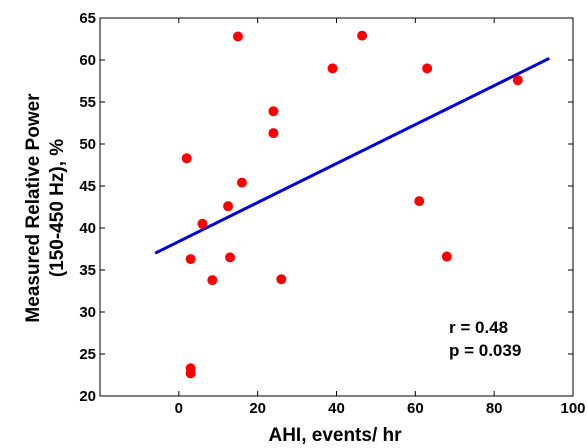 This screenshot has height=448, width=588. What do you see at coordinates (494, 408) in the screenshot?
I see `x-tick-label: 80` at bounding box center [494, 408].